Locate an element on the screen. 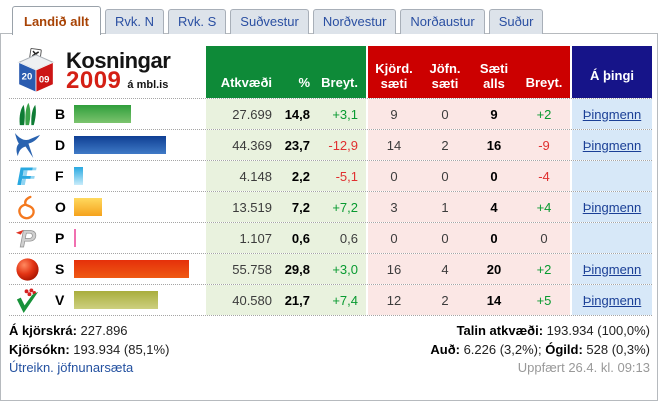 This screenshot has height=408, width=659. seats-total-value: 16 is located at coordinates (494, 145).